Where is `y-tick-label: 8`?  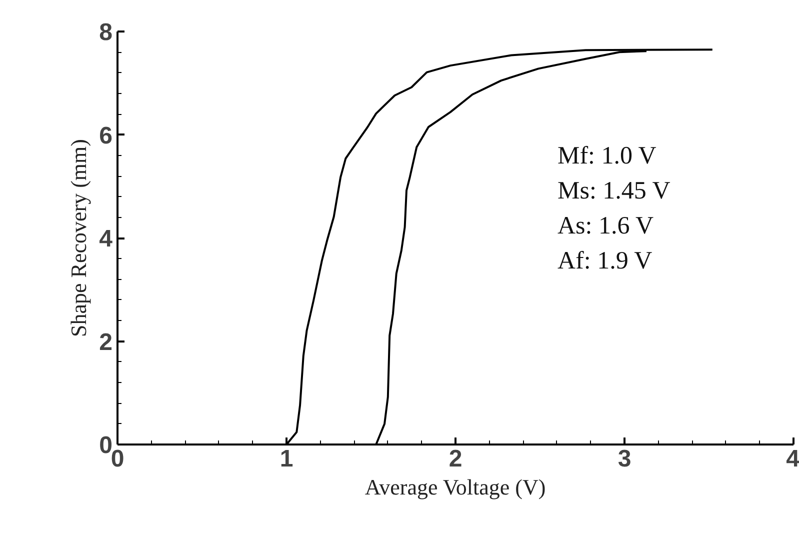
y-tick-label: 8 is located at coordinates (106, 32).